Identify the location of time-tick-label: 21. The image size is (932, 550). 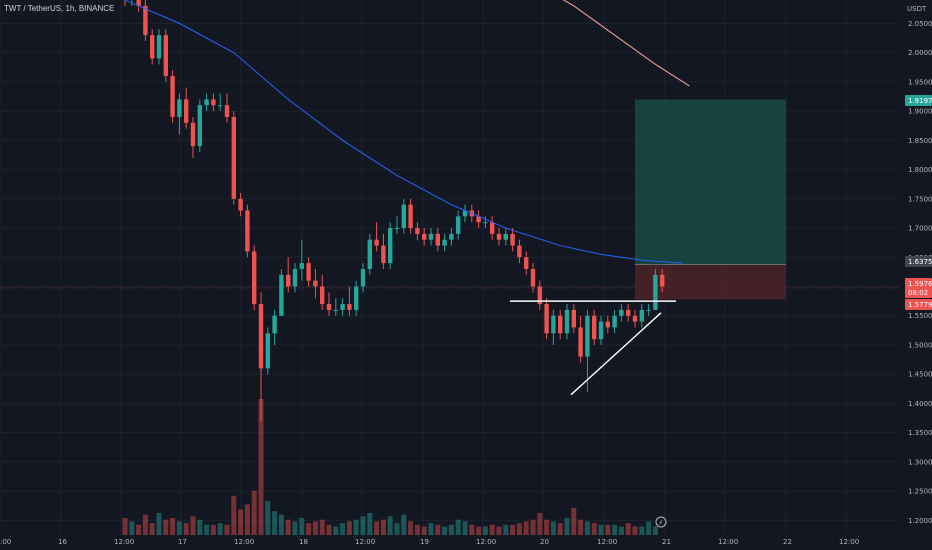
(666, 542).